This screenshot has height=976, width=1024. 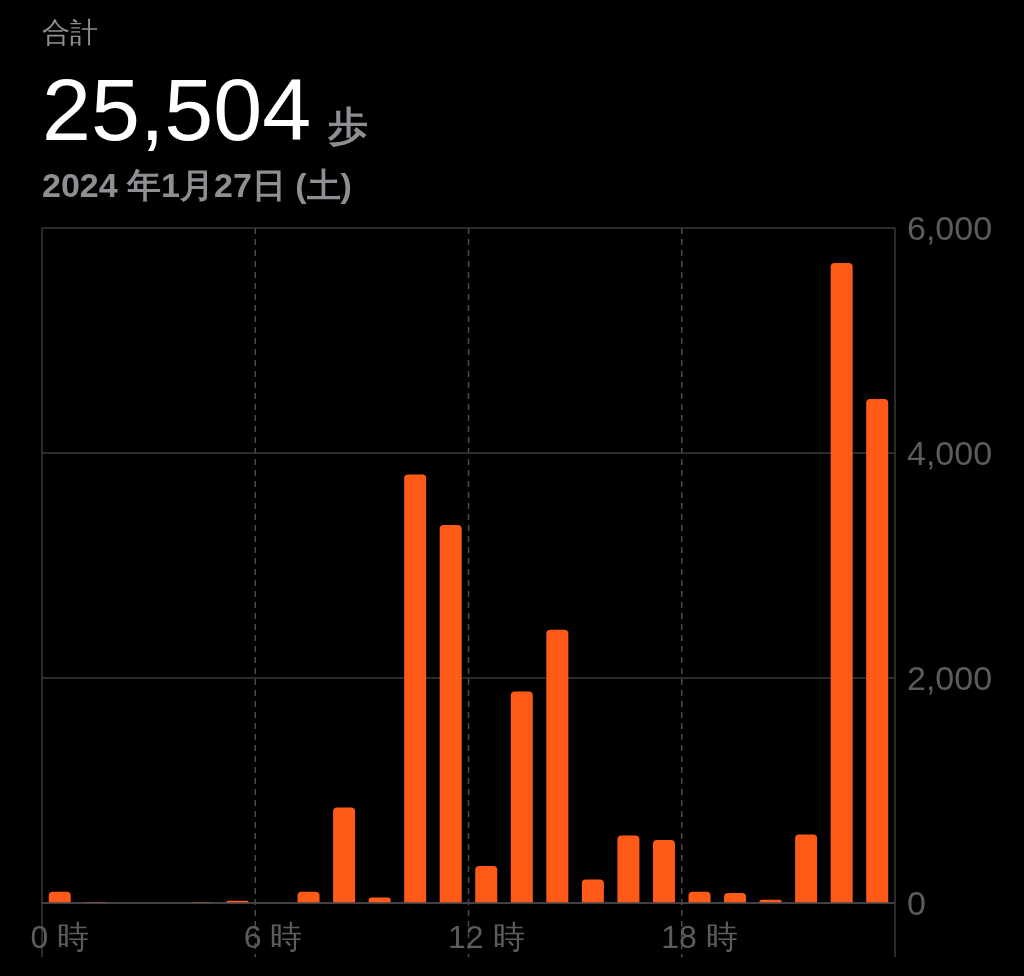 What do you see at coordinates (950, 453) in the screenshot?
I see `y-tick-label: 4,000` at bounding box center [950, 453].